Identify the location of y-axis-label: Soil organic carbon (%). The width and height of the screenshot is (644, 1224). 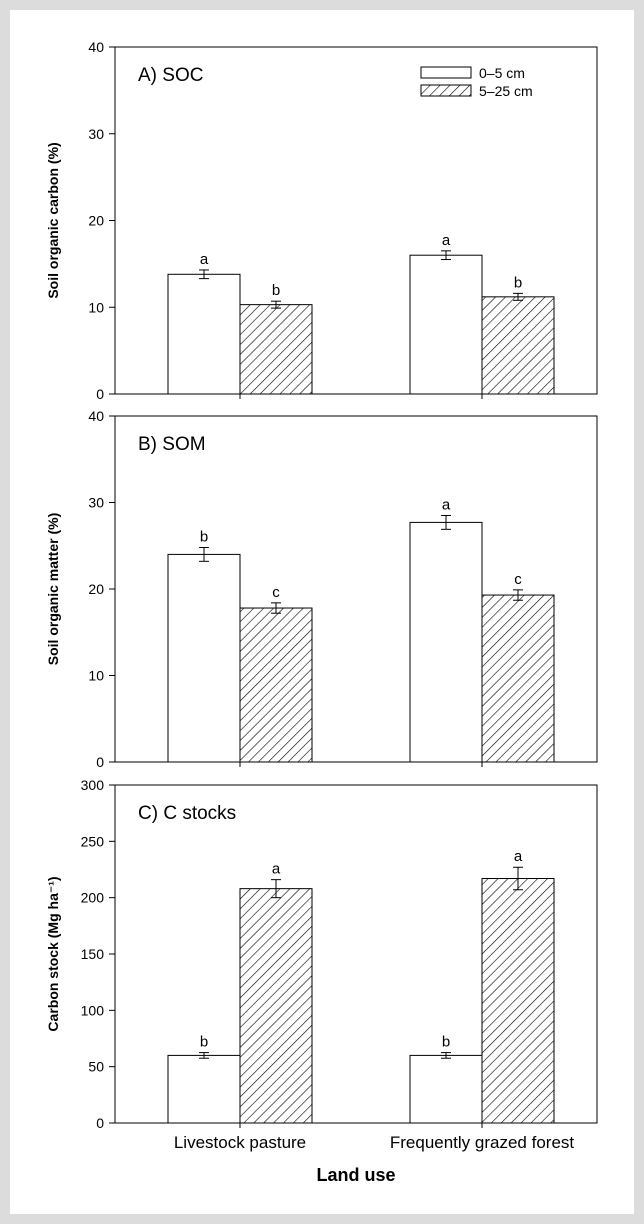
(53, 220).